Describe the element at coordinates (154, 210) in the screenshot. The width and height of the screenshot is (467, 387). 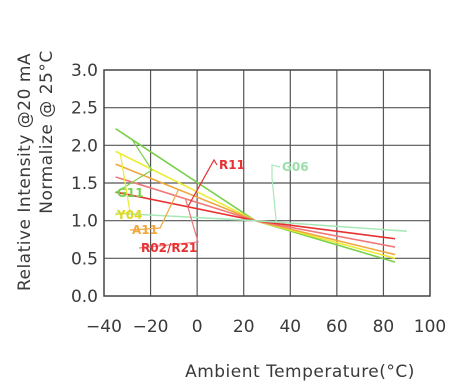
I see `leader-a11` at that location.